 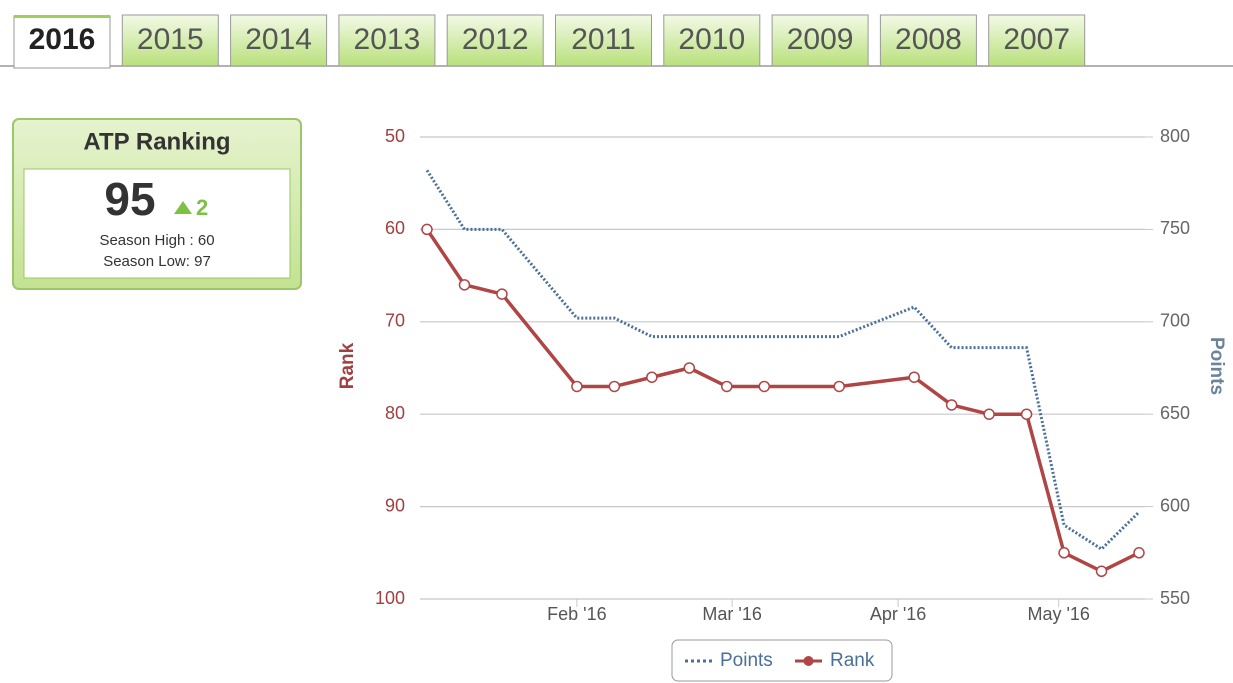 I want to click on y-tick-label: 70, so click(x=395, y=321).